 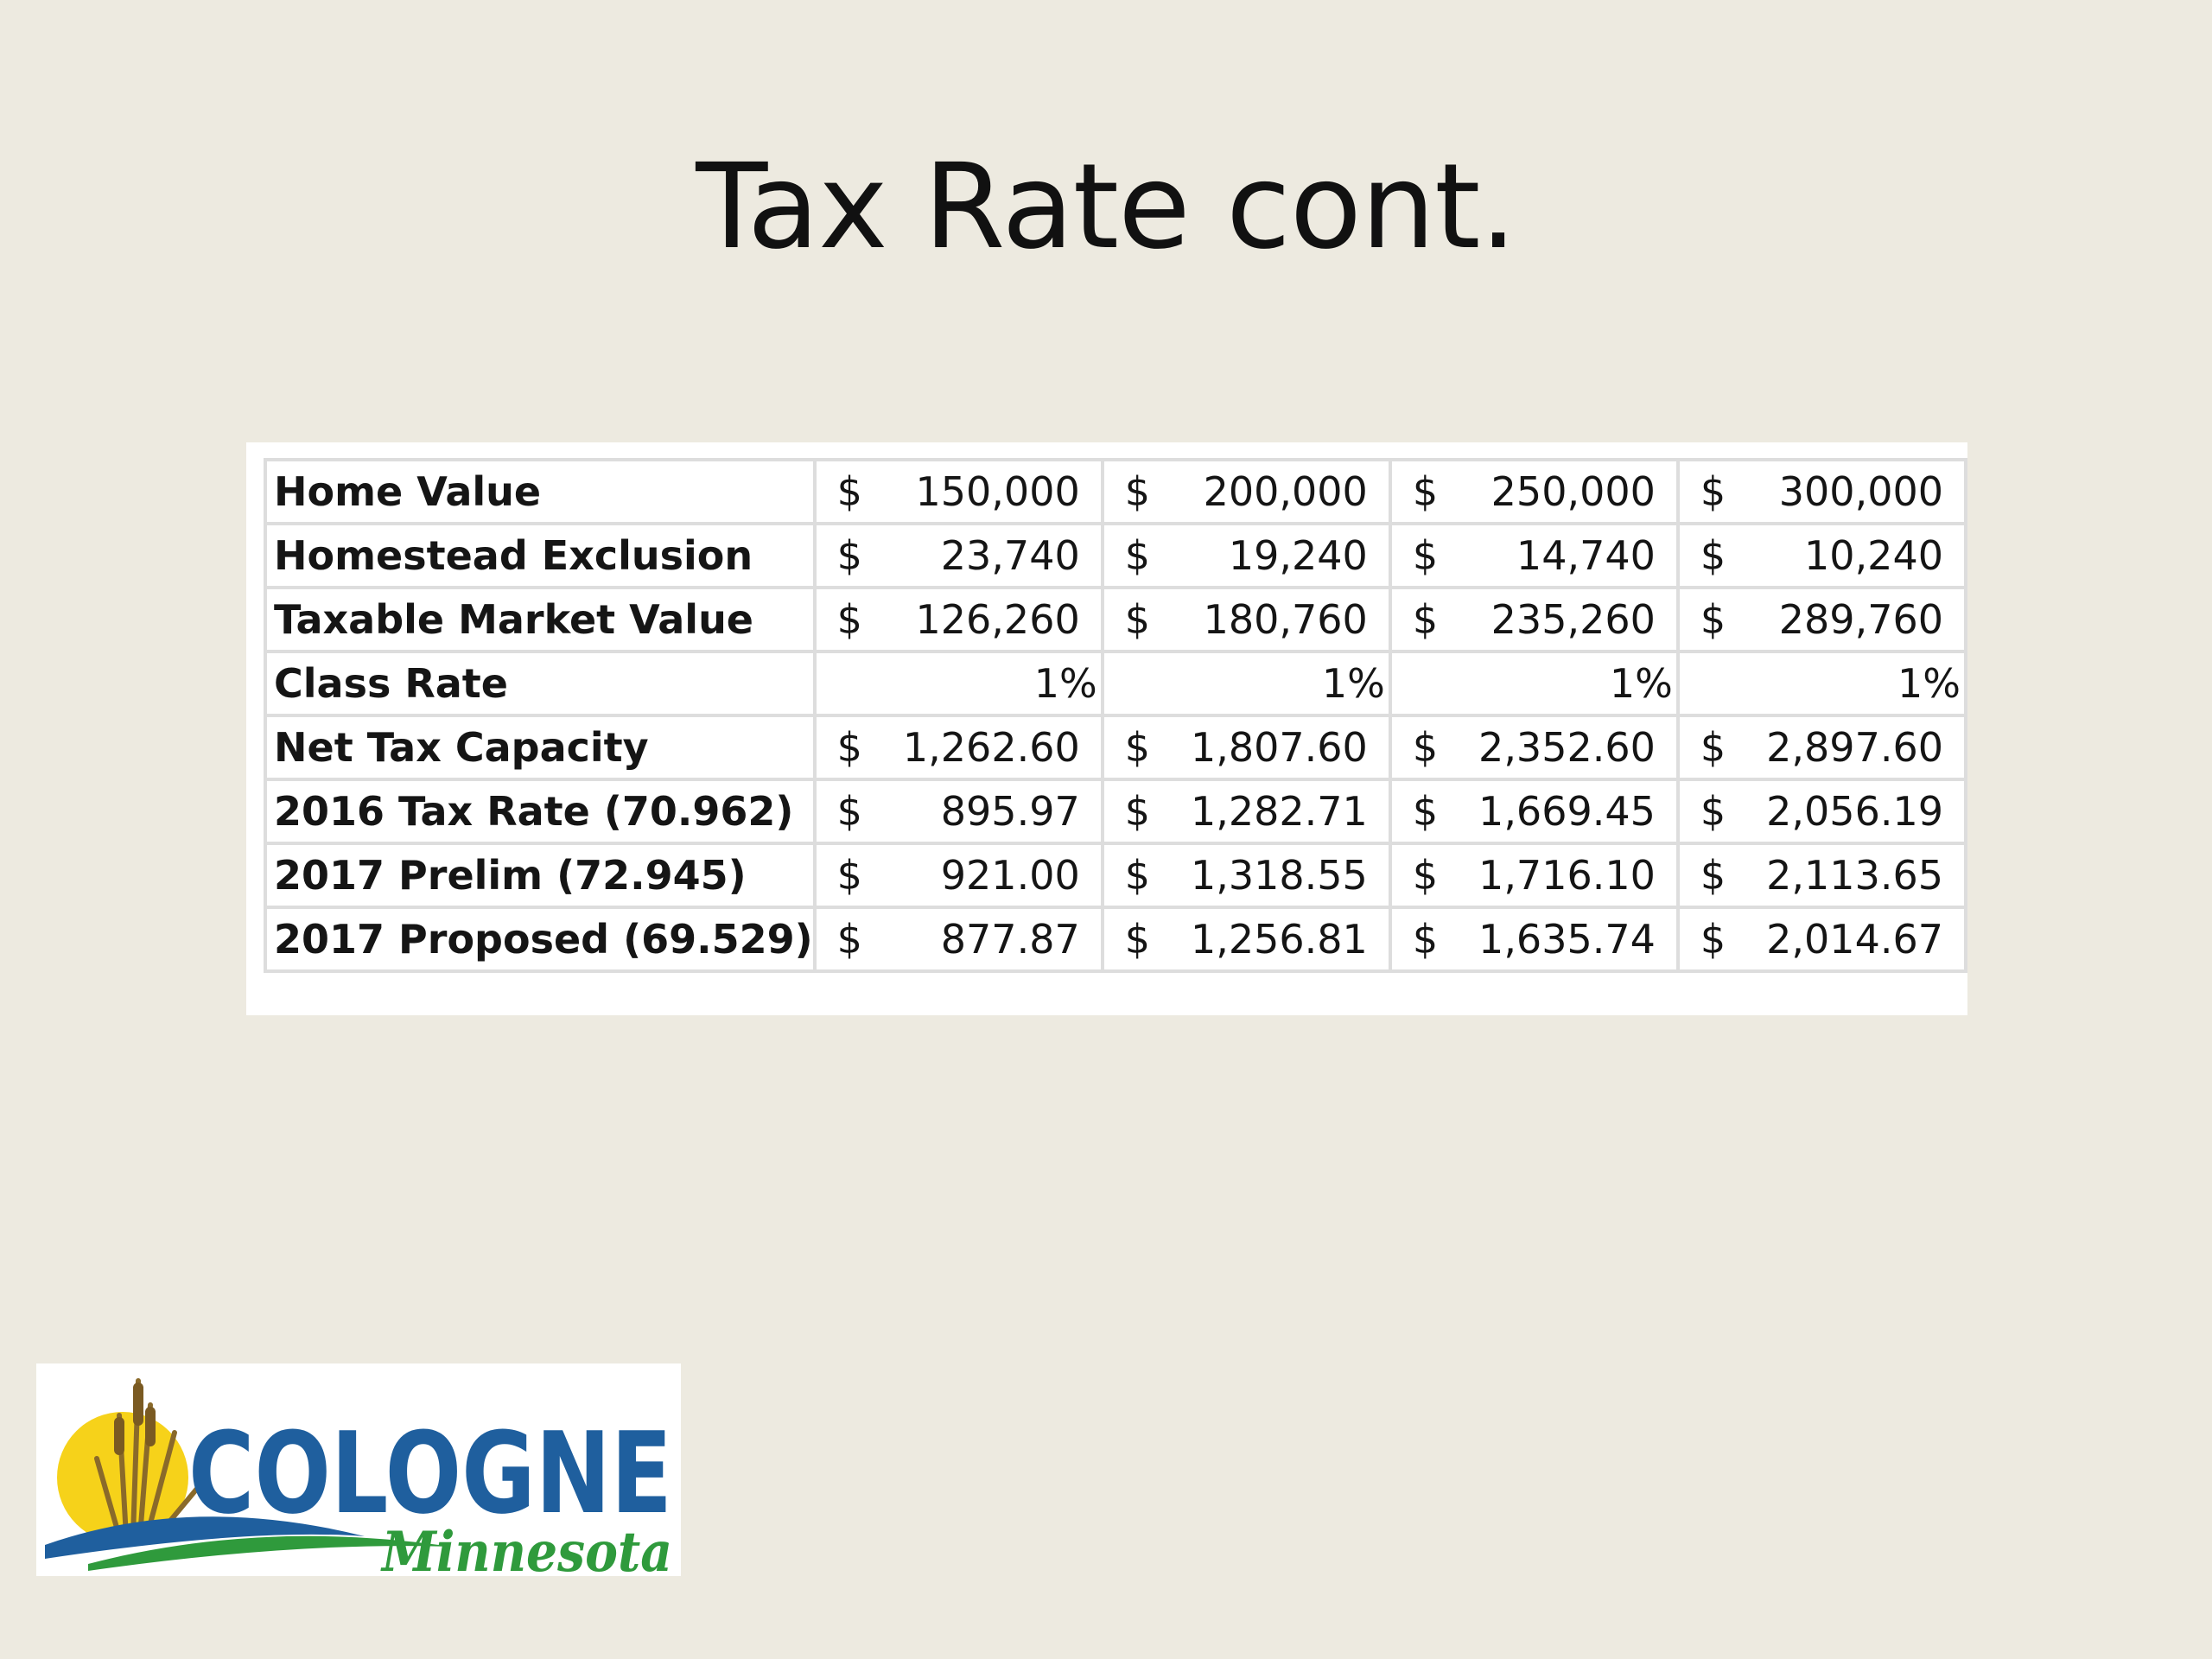 What do you see at coordinates (1279, 811) in the screenshot?
I see `cell-value: 1,282.71` at bounding box center [1279, 811].